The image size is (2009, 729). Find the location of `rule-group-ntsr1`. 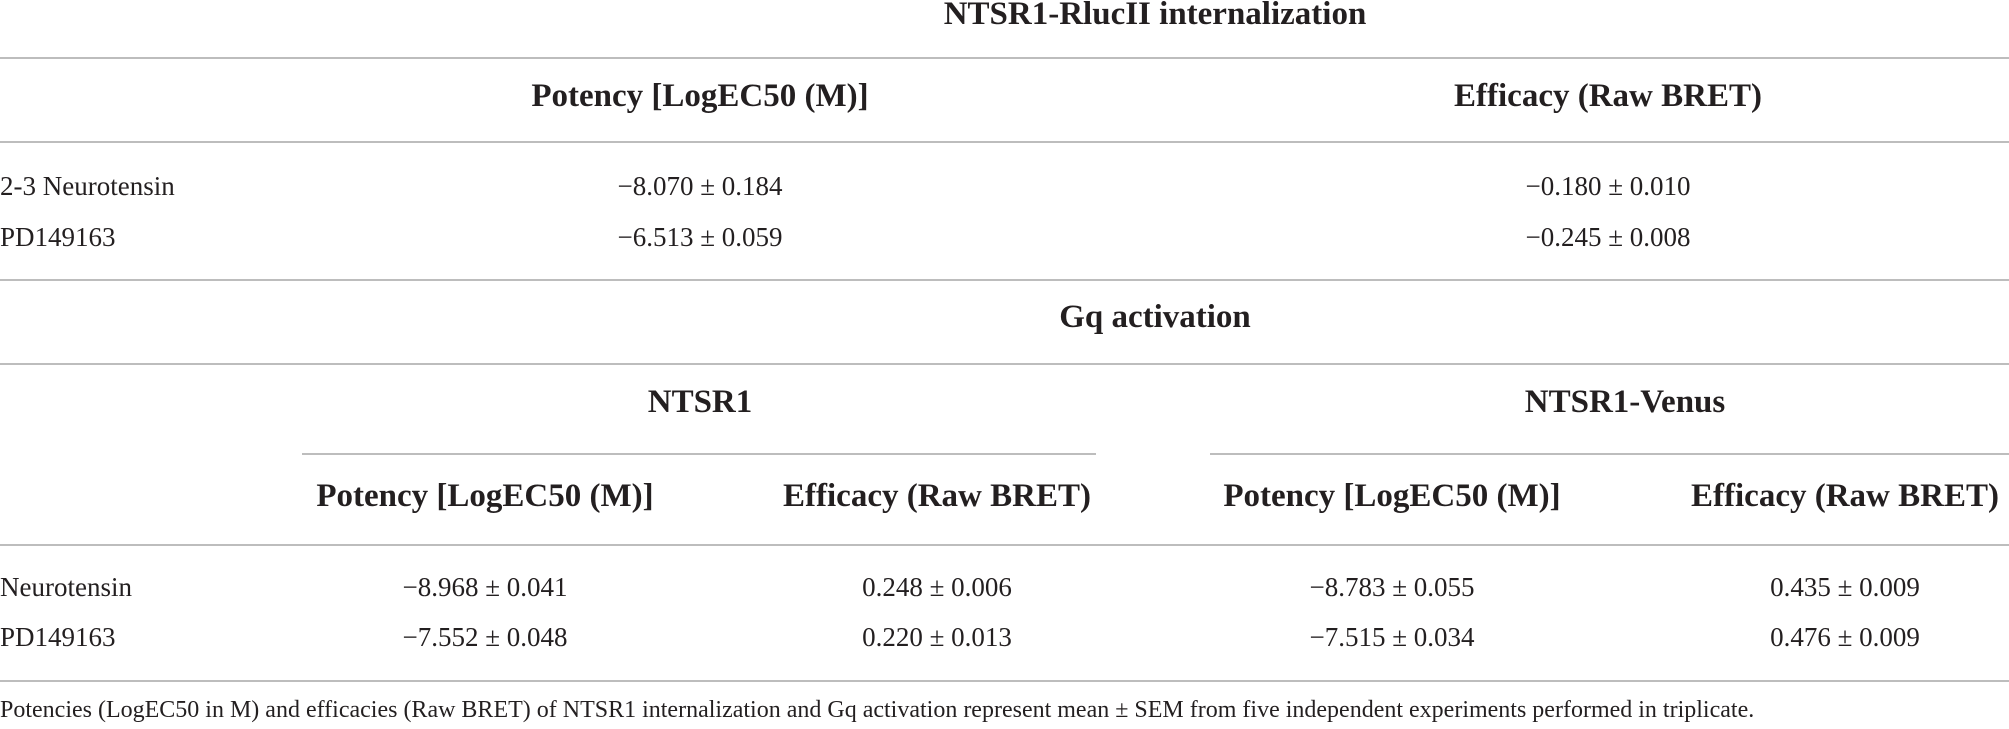

rule-group-ntsr1 is located at coordinates (699, 454).